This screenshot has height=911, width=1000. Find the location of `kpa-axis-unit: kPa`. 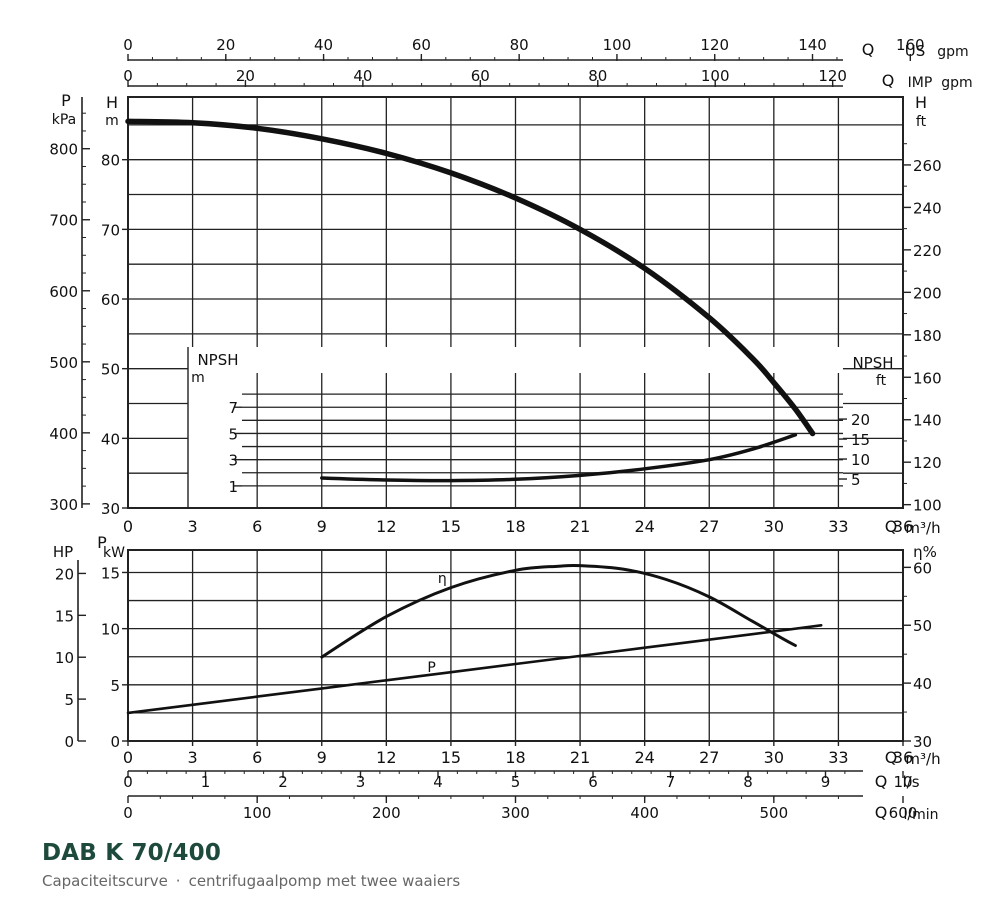

kpa-axis-unit: kPa is located at coordinates (64, 120).